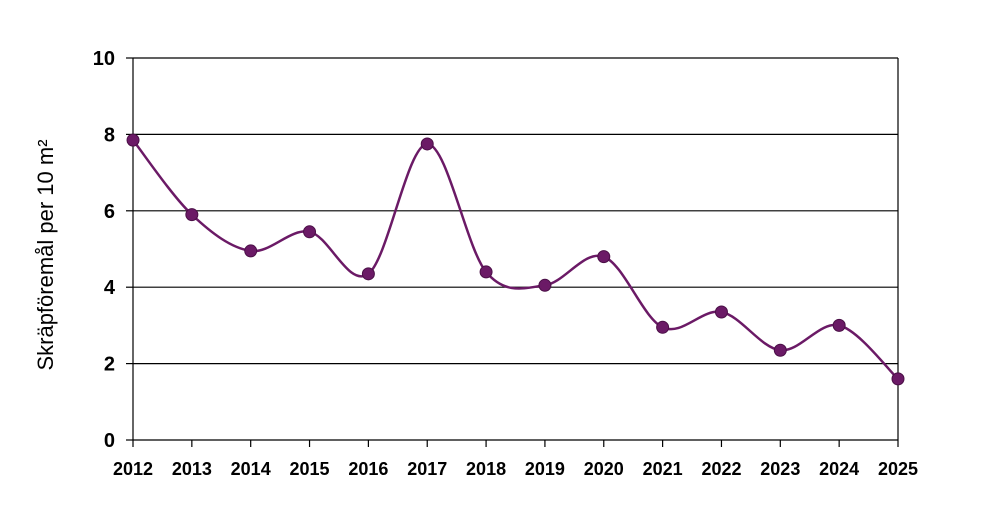 Image resolution: width=1000 pixels, height=519 pixels. What do you see at coordinates (310, 232) in the screenshot?
I see `data-point-2015` at bounding box center [310, 232].